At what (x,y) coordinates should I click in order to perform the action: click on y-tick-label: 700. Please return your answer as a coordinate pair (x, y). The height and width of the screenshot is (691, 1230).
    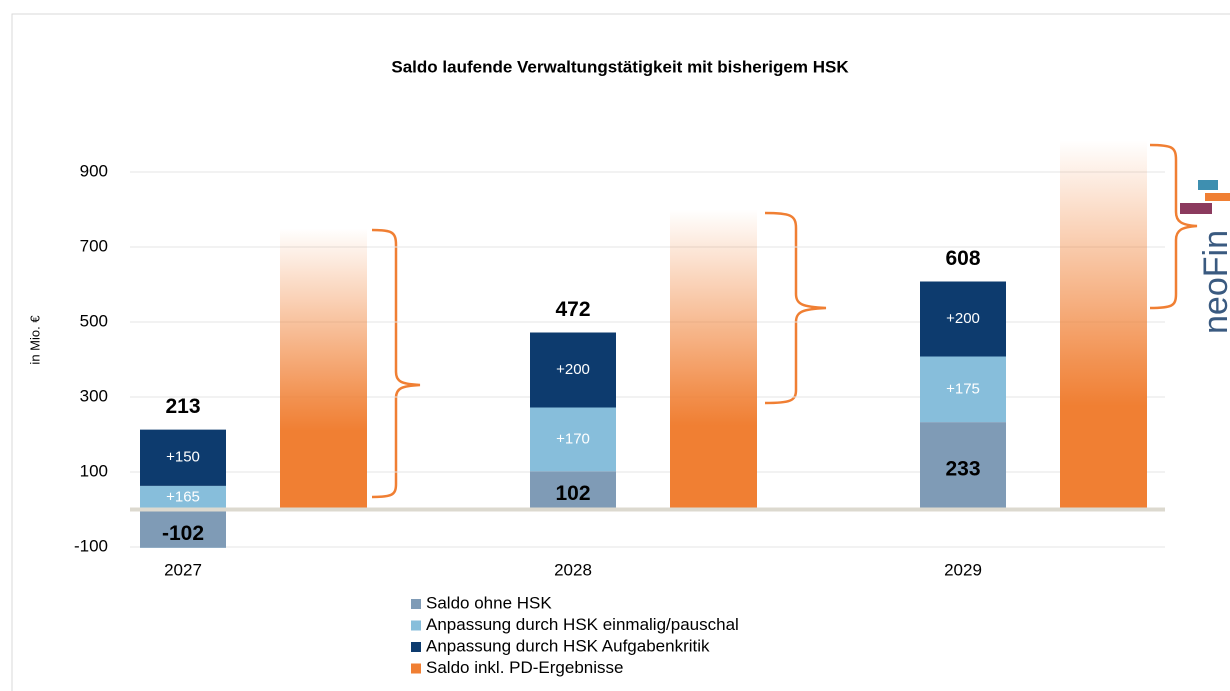
    Looking at the image, I should click on (94, 245).